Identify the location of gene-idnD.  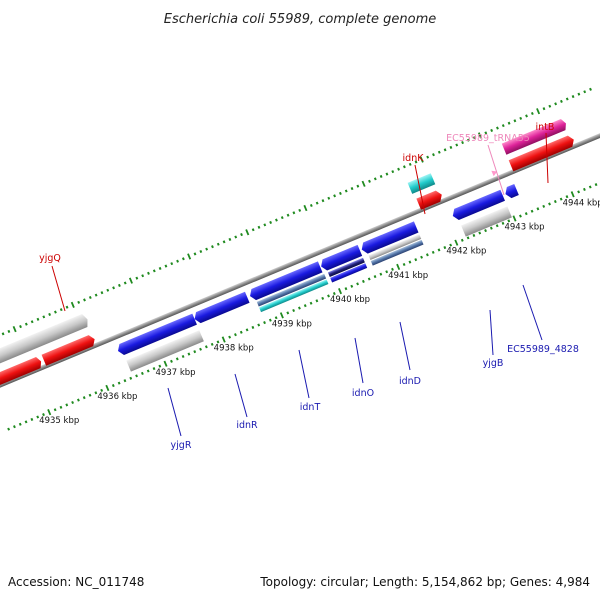
(389, 238).